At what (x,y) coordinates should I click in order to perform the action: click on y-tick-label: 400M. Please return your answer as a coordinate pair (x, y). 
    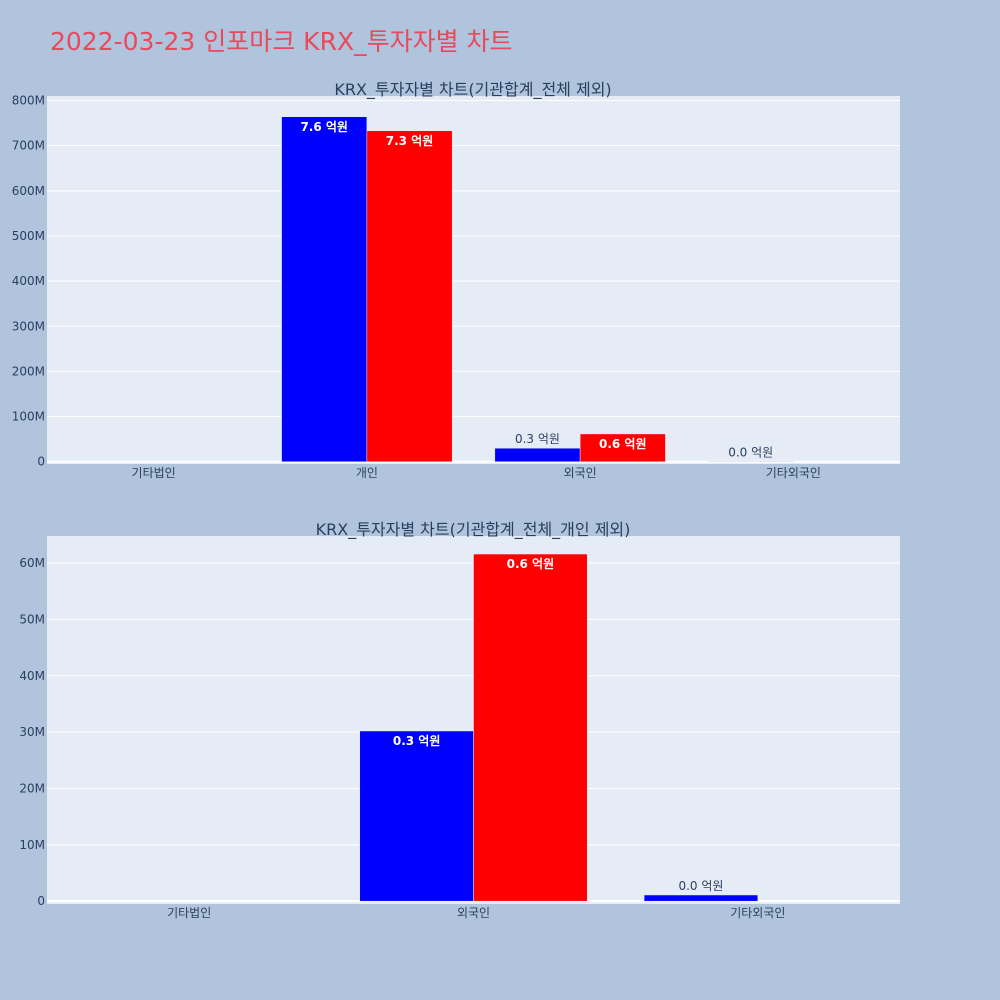
    Looking at the image, I should click on (28, 281).